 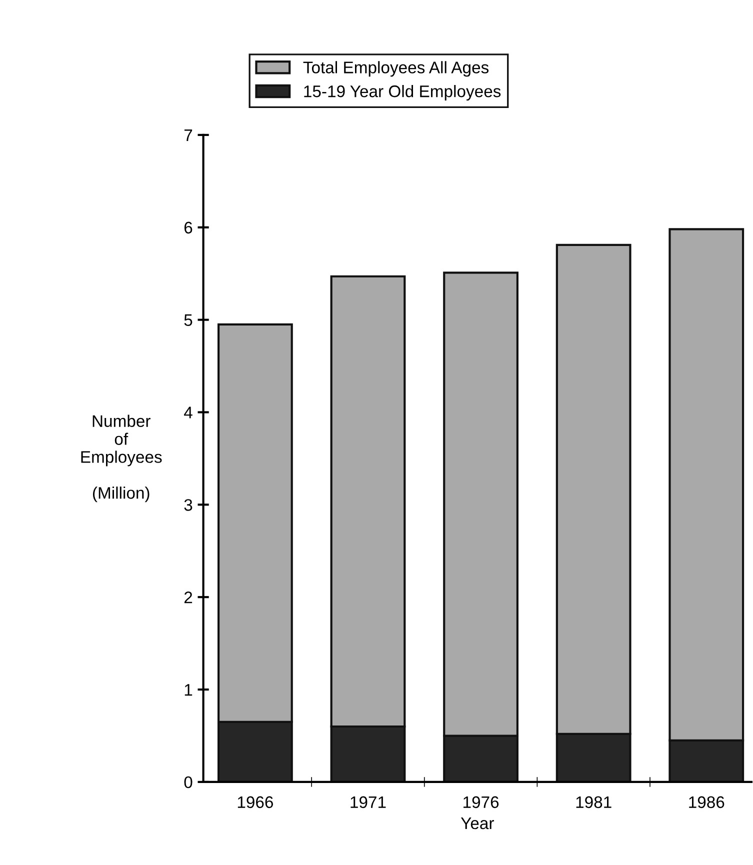 What do you see at coordinates (188, 135) in the screenshot?
I see `y-tick-label: 7` at bounding box center [188, 135].